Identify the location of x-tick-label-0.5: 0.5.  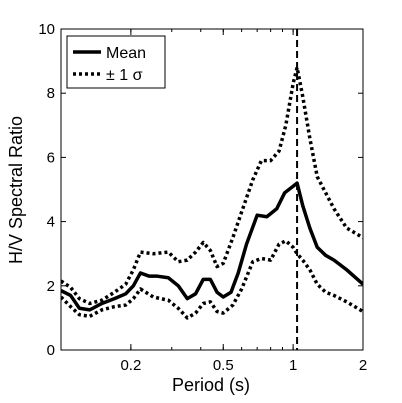
(223, 365).